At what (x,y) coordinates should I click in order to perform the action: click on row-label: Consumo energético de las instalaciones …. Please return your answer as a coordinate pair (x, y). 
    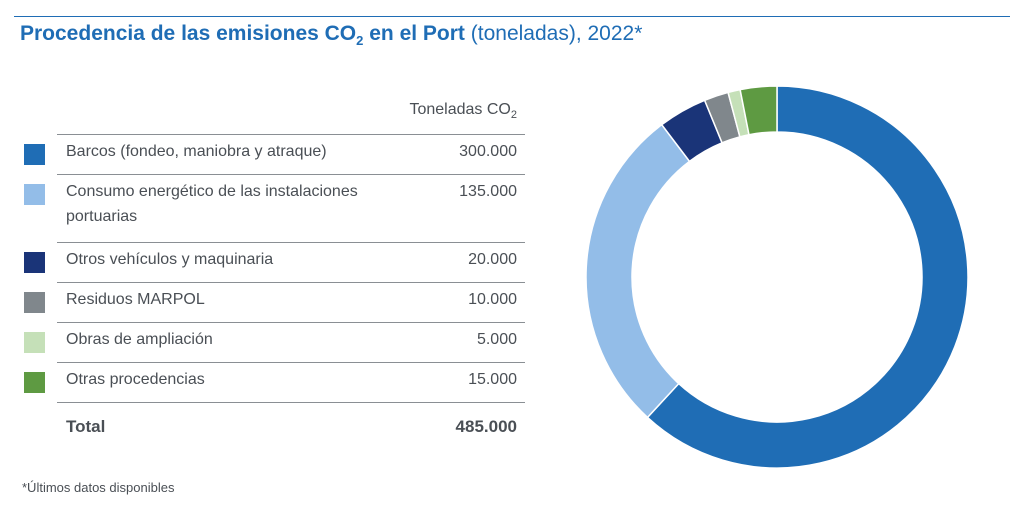
    Looking at the image, I should click on (212, 204).